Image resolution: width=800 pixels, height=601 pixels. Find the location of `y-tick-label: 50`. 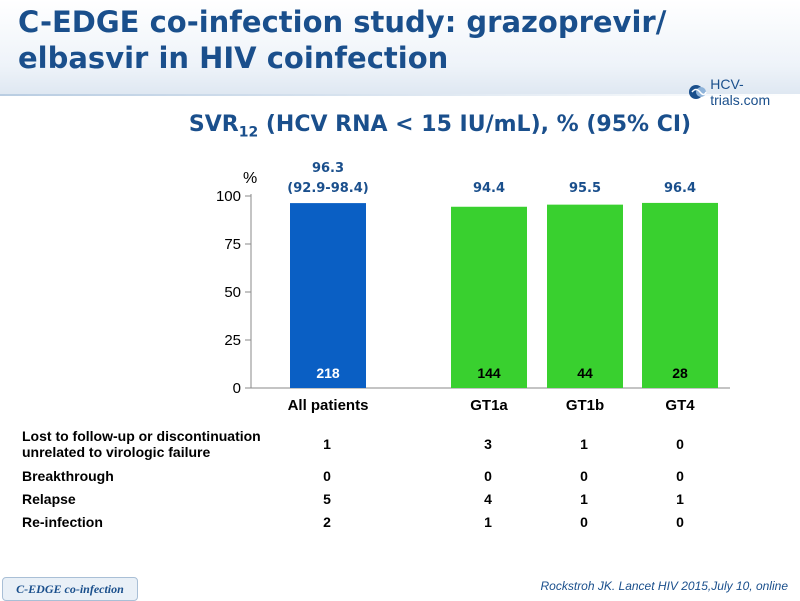

y-tick-label: 50 is located at coordinates (232, 292).